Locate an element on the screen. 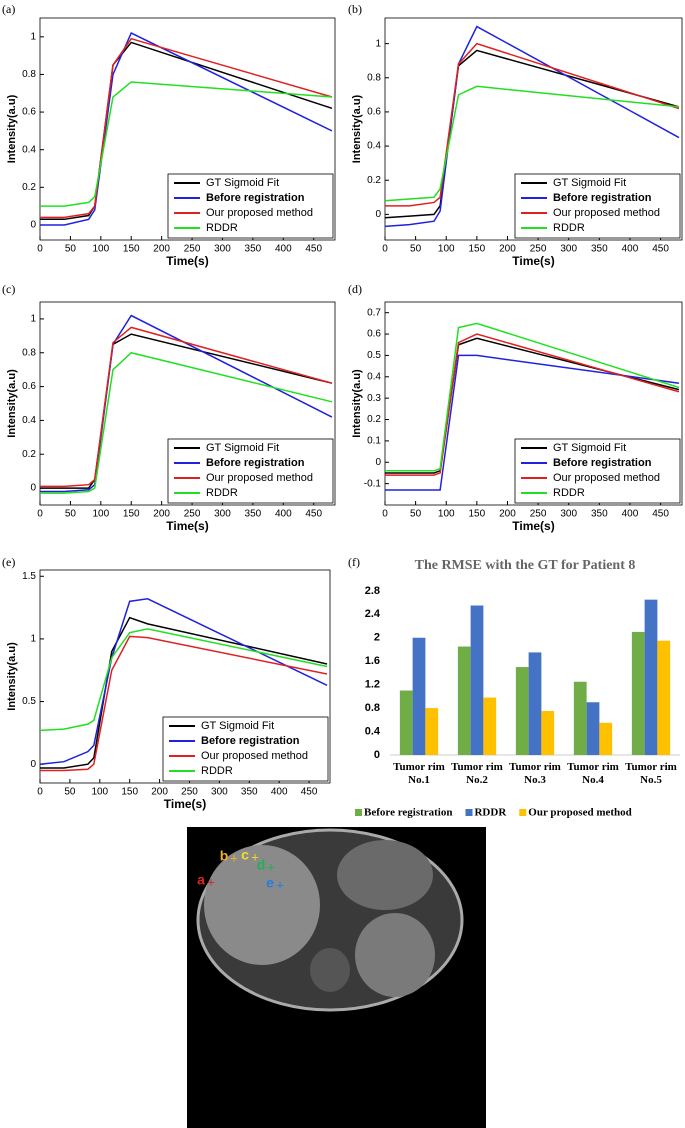  legend-box is located at coordinates (250, 206).